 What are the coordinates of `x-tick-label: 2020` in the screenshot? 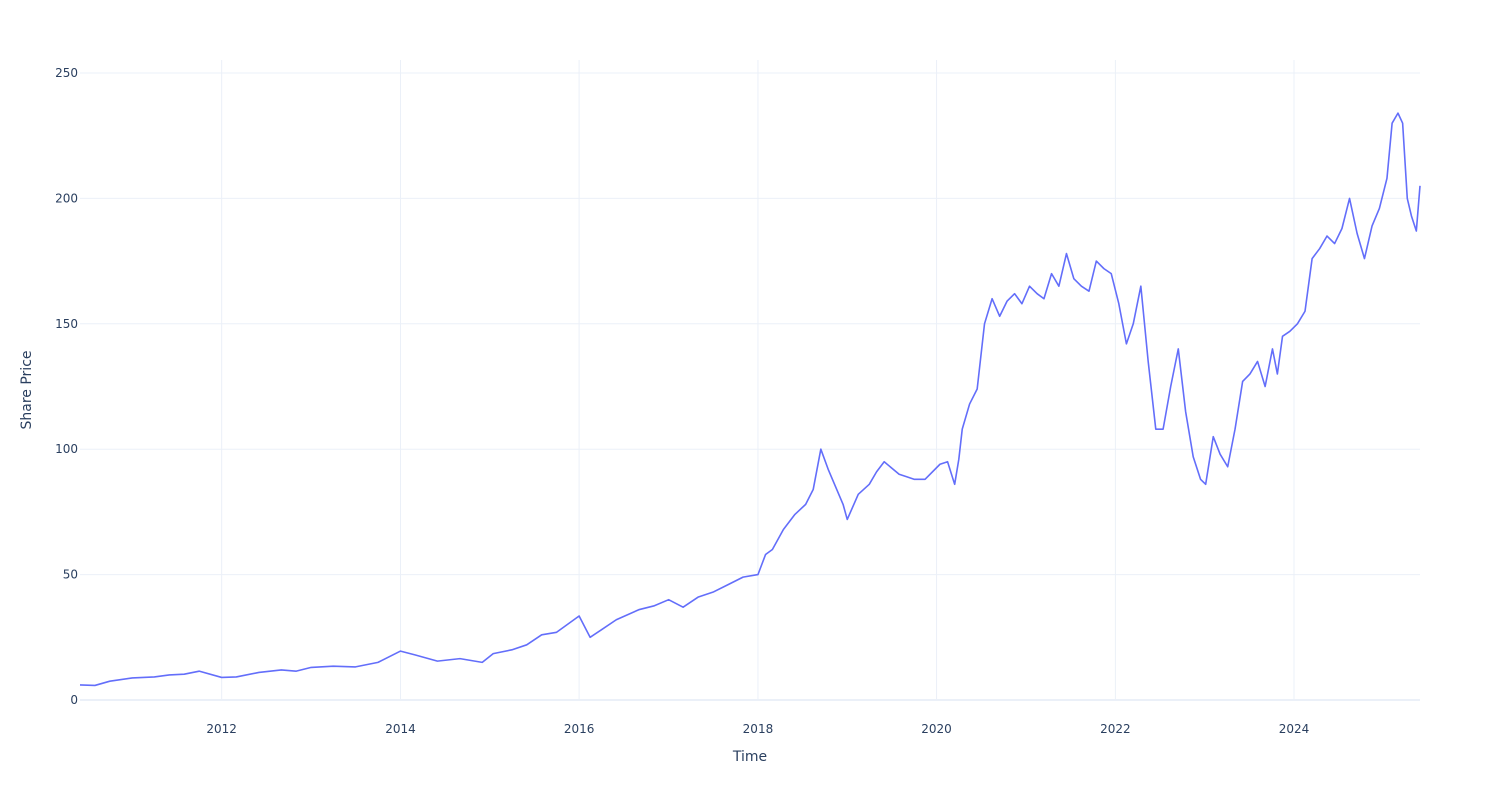 It's located at (936, 729).